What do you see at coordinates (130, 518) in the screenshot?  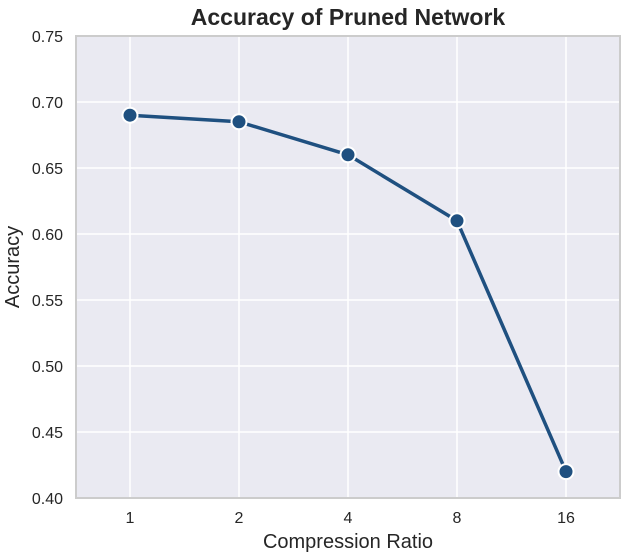 I see `x-tick-label: 1` at bounding box center [130, 518].